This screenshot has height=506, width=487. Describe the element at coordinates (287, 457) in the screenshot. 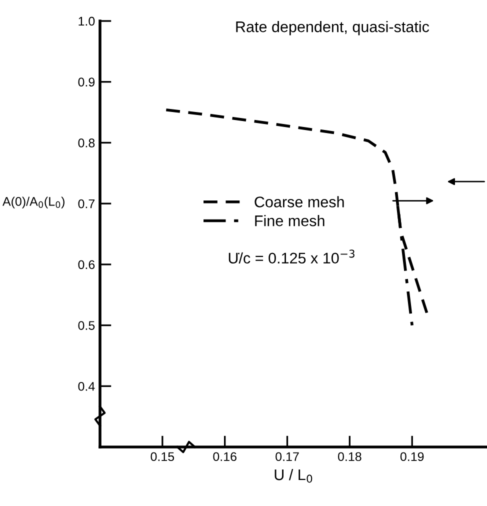

I see `x-tick-label: 0.17` at that location.